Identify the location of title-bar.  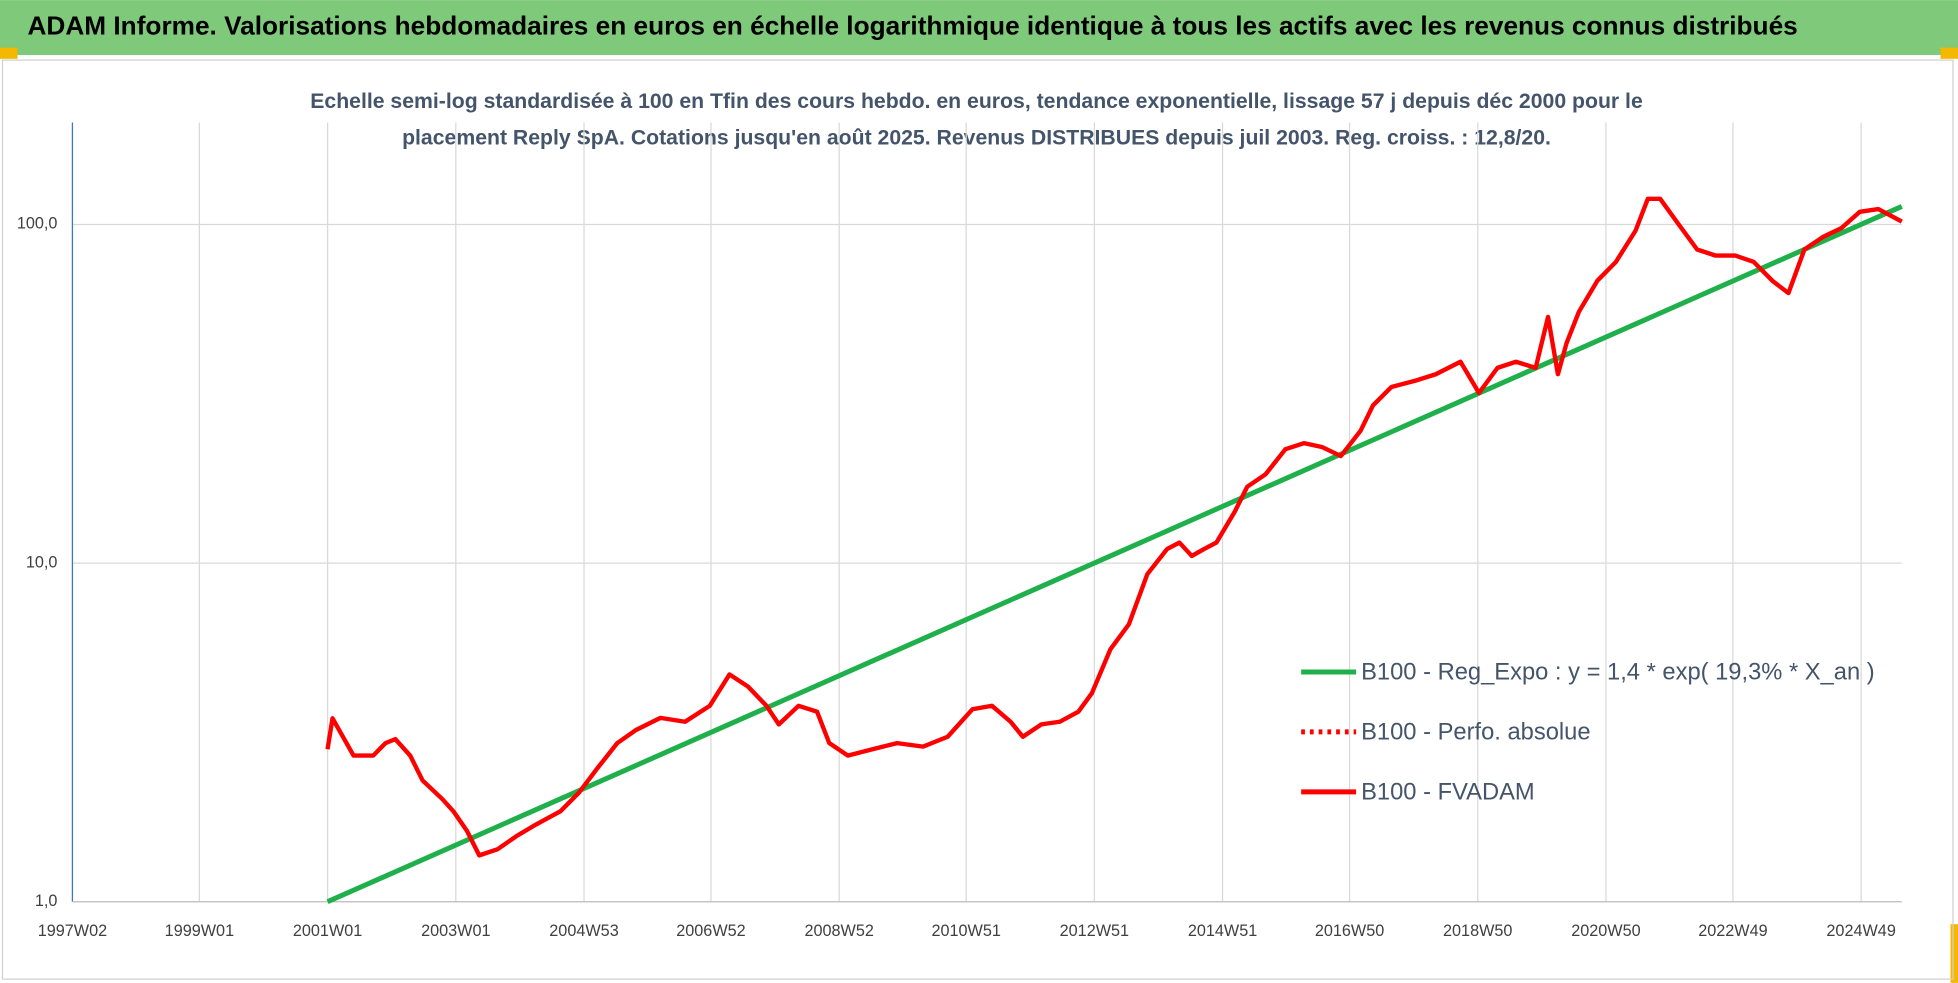
(979, 28).